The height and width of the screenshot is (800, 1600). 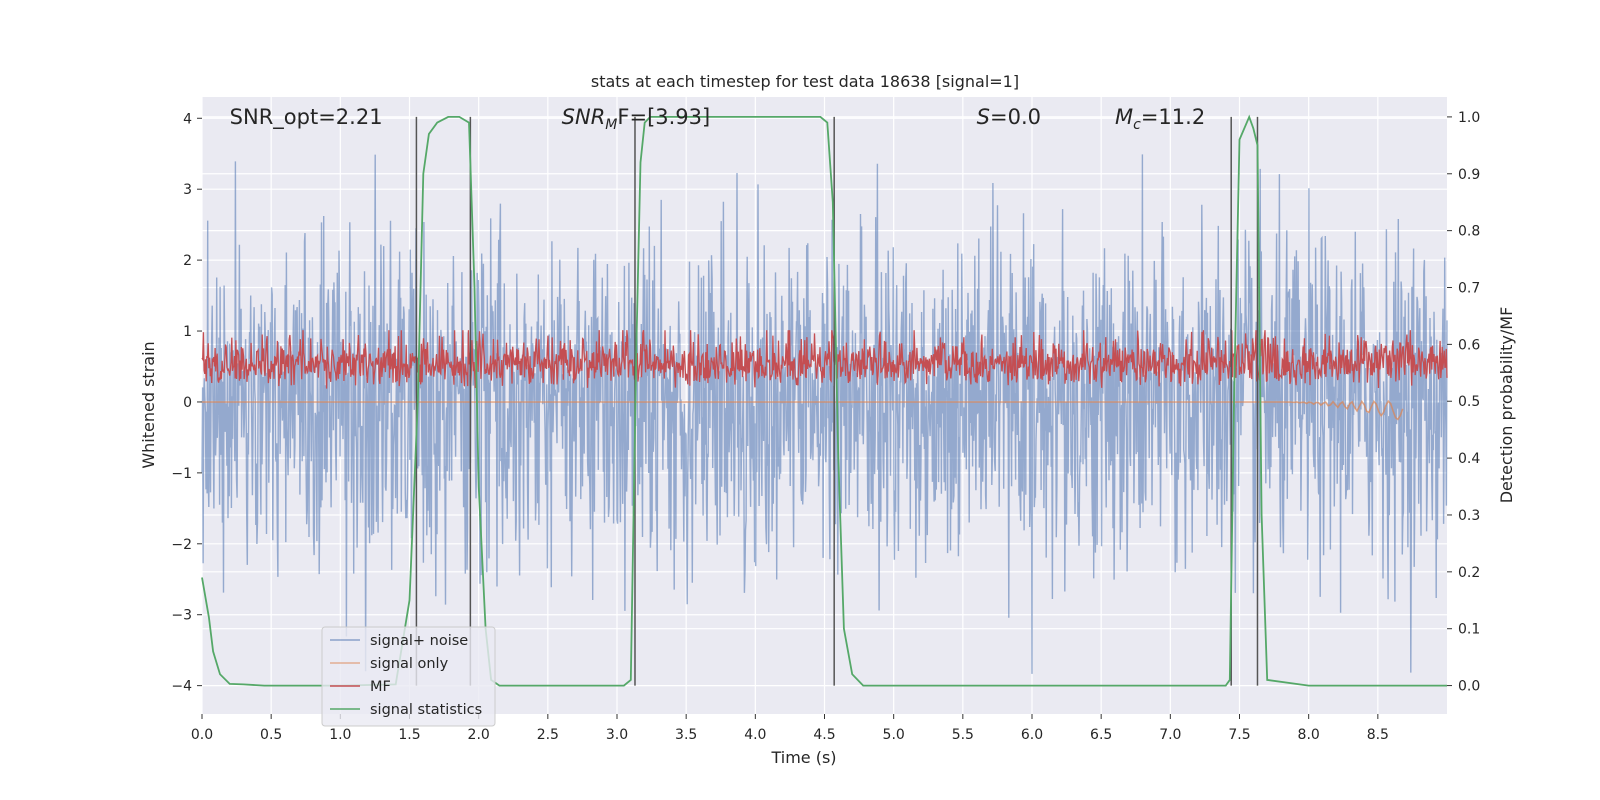 I want to click on y-tick-label: 3, so click(x=187, y=190).